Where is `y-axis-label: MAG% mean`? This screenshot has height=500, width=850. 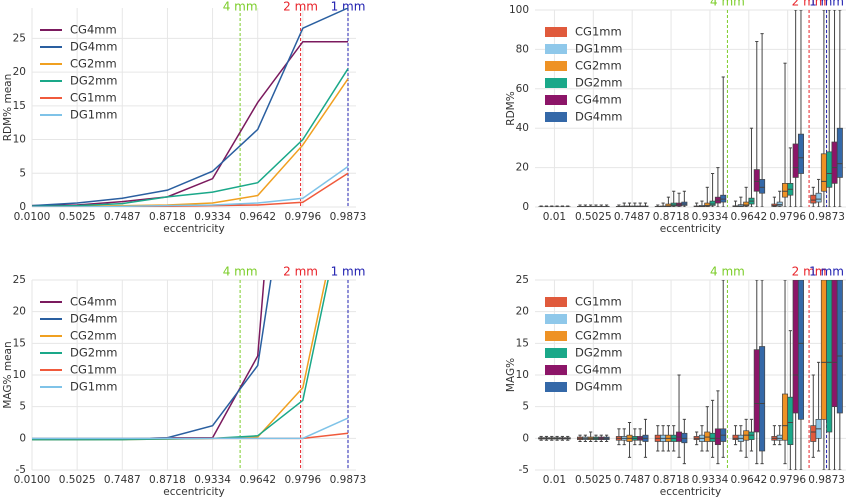
y-axis-label: MAG% mean is located at coordinates (8, 374).